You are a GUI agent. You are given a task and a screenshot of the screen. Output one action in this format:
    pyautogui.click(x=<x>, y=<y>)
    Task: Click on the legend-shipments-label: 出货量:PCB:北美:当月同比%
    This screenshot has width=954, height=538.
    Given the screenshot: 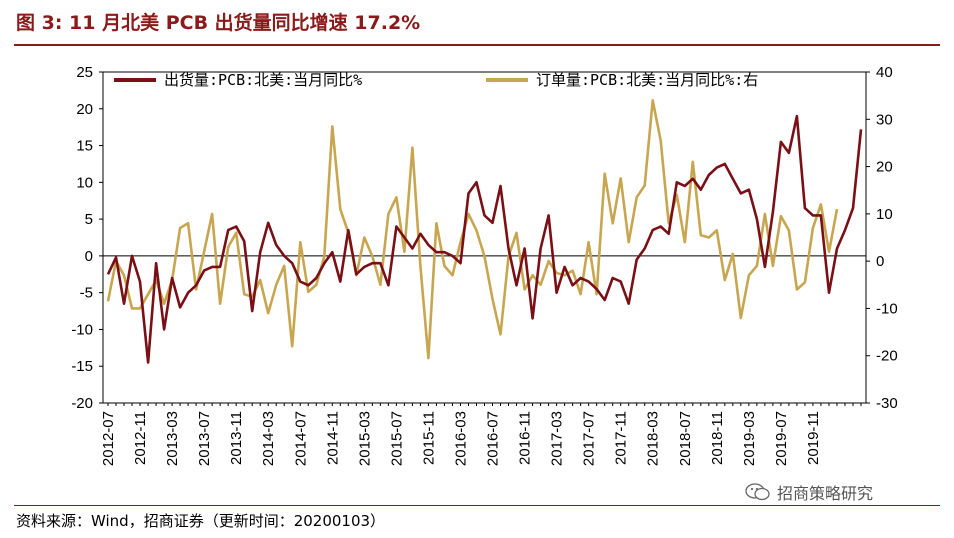 What is the action you would take?
    pyautogui.click(x=263, y=80)
    